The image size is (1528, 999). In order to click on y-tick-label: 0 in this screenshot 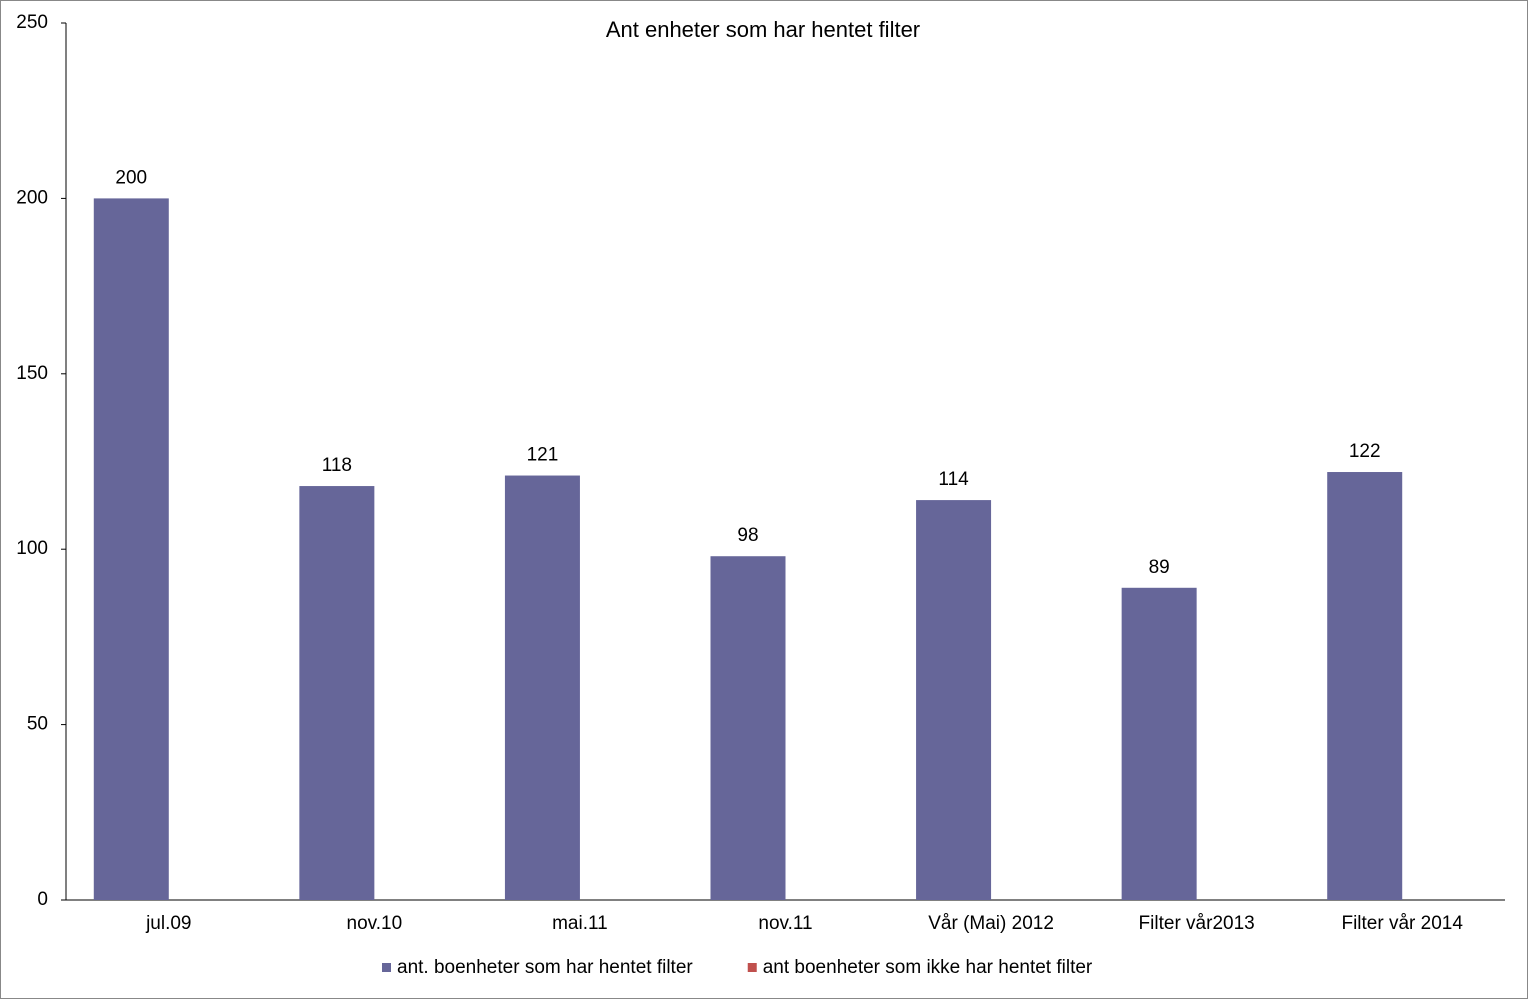, I will do `click(42, 899)`.